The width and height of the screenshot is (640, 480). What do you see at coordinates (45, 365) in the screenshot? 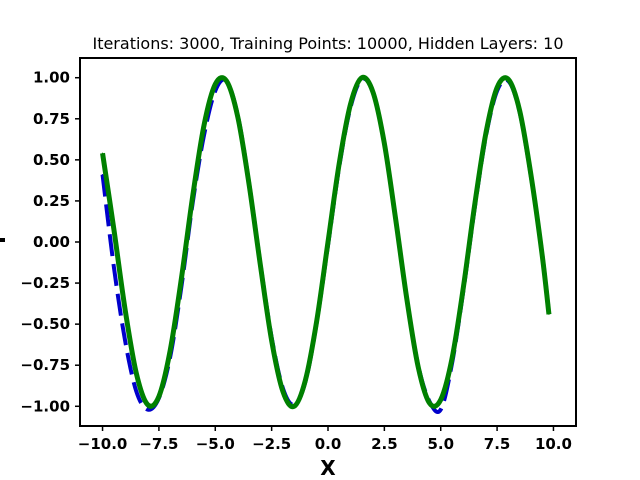
I see `y-tick-label: −0.75` at bounding box center [45, 365].